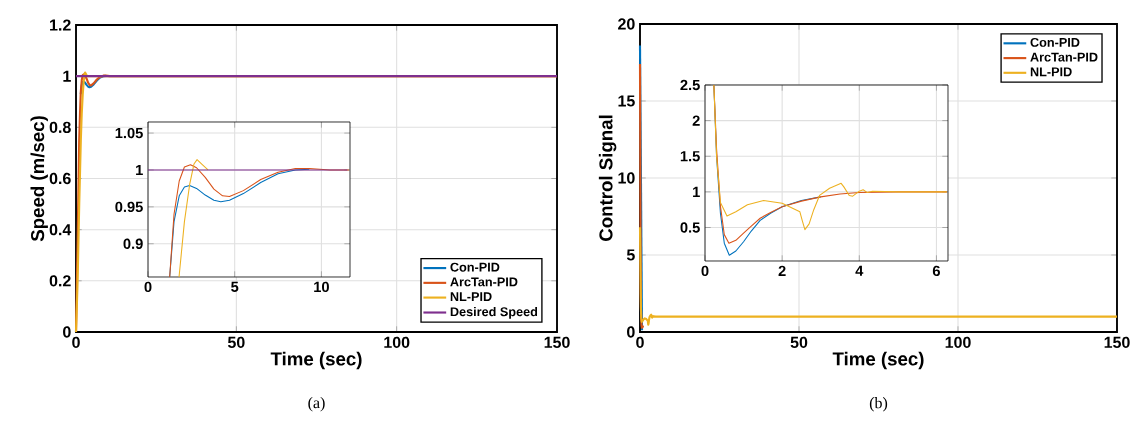 Image resolution: width=1140 pixels, height=431 pixels. Describe the element at coordinates (696, 120) in the screenshot. I see `y-tick-label: 2` at that location.